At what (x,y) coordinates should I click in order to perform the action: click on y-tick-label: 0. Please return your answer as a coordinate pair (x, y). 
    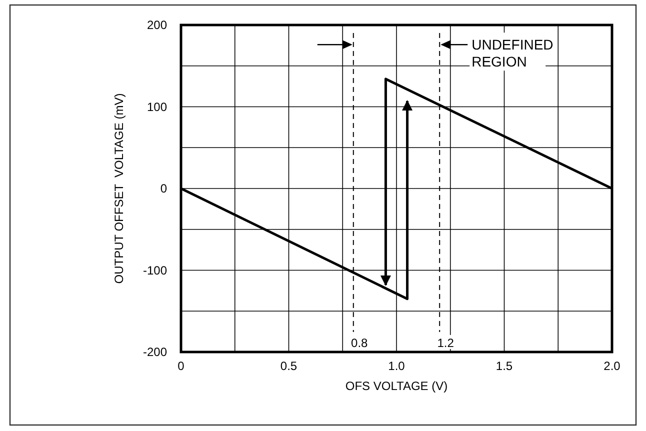
    Looking at the image, I should click on (164, 189).